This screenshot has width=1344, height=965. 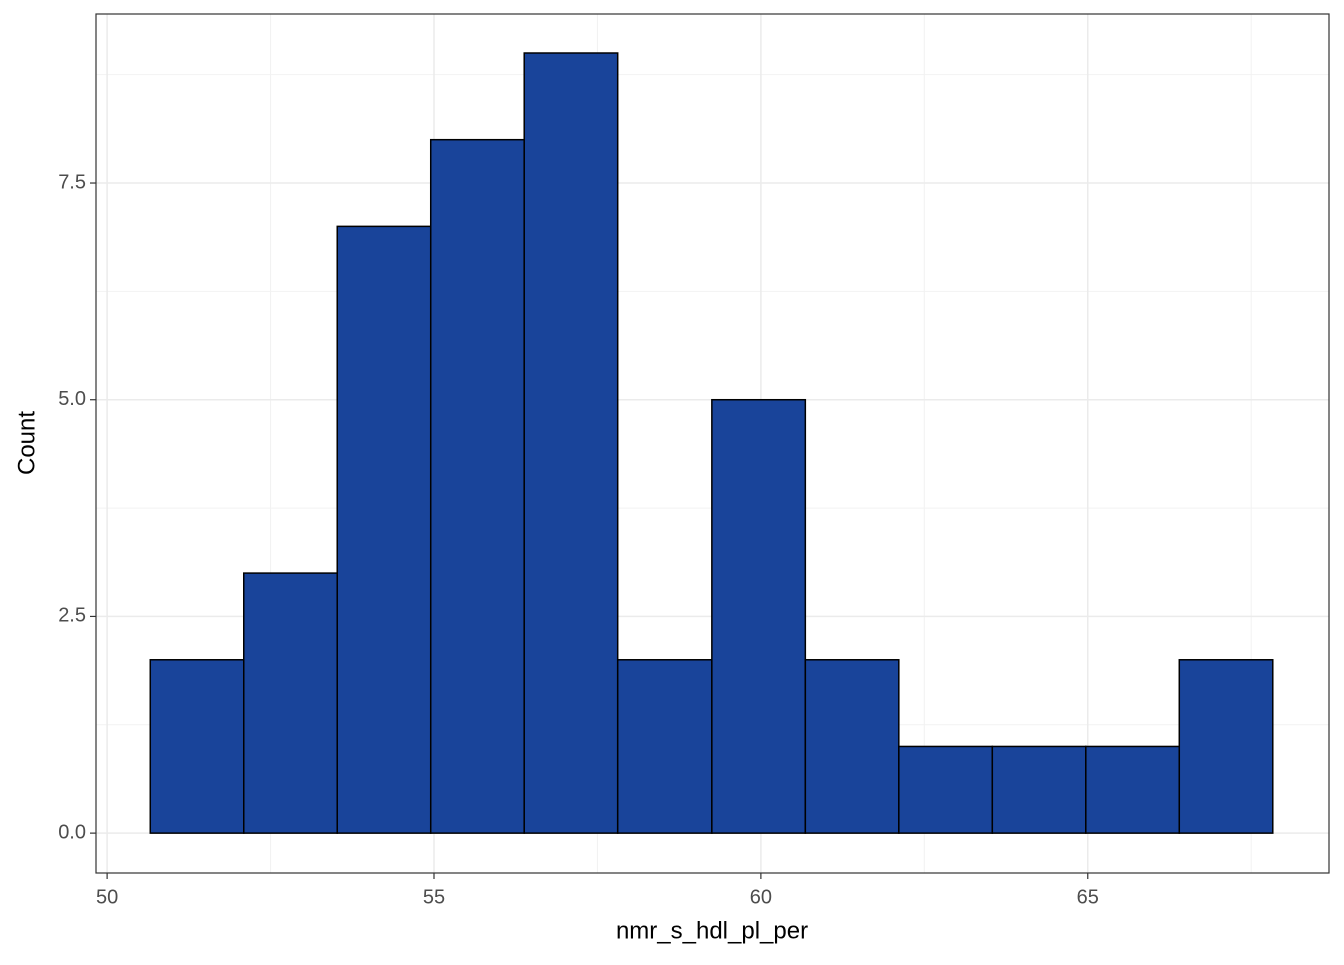 What do you see at coordinates (761, 897) in the screenshot?
I see `x-tick-label: 60` at bounding box center [761, 897].